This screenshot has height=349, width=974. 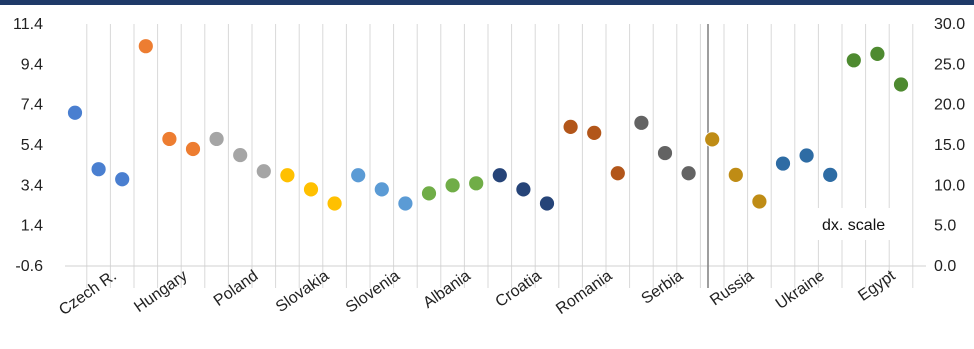 I want to click on right-axis: 30.0 25.0 20.0 15.0 10.0 5.0 0.0, so click(x=949, y=145).